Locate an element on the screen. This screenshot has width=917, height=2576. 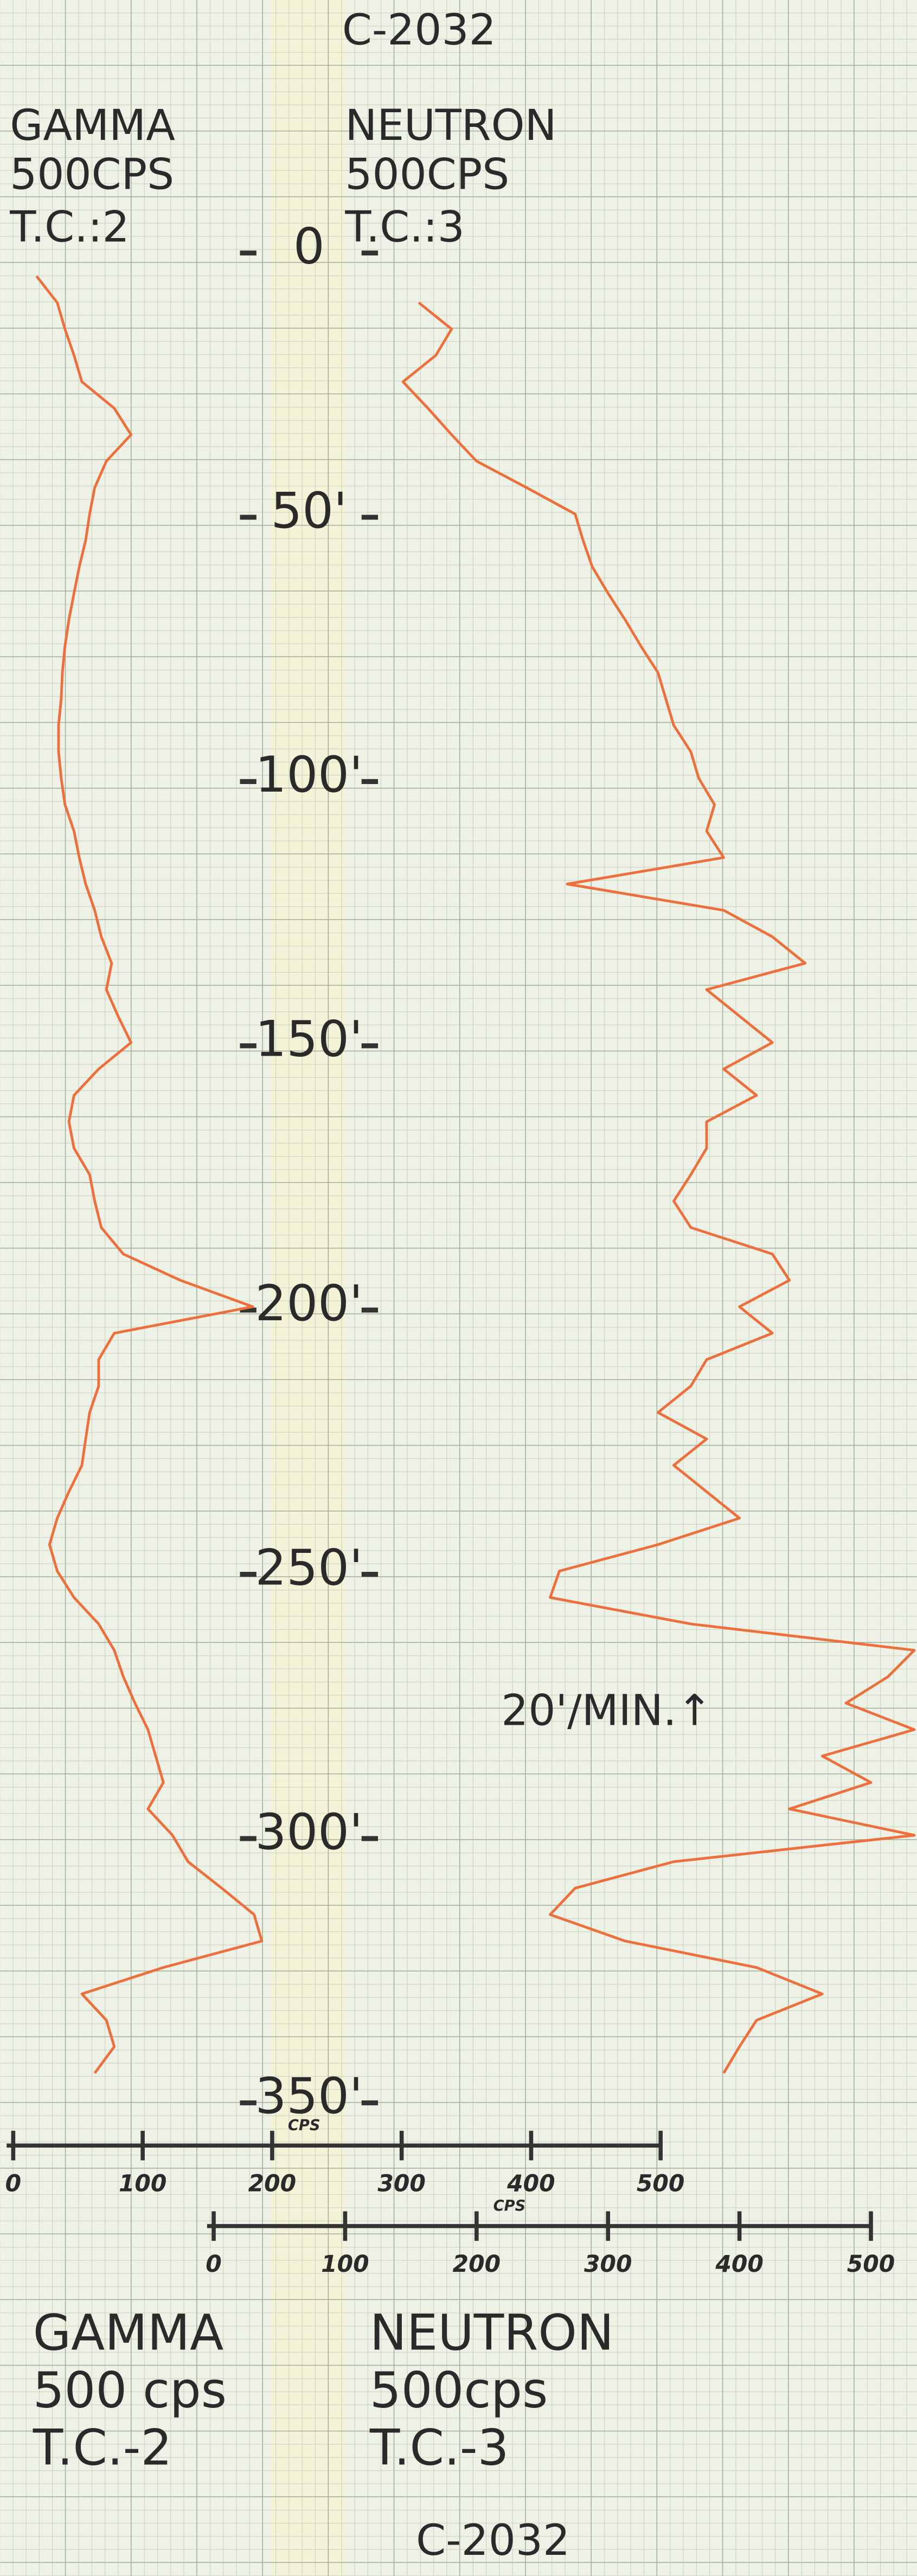
y-tick-label: 200' is located at coordinates (309, 1303).